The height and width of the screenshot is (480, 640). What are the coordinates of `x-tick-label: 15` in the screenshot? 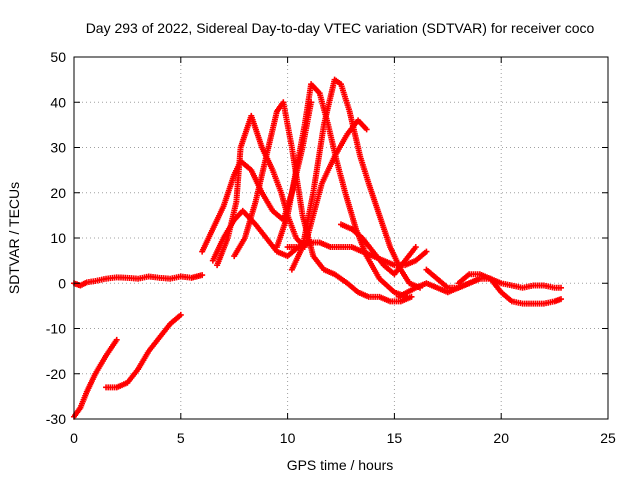 It's located at (395, 438).